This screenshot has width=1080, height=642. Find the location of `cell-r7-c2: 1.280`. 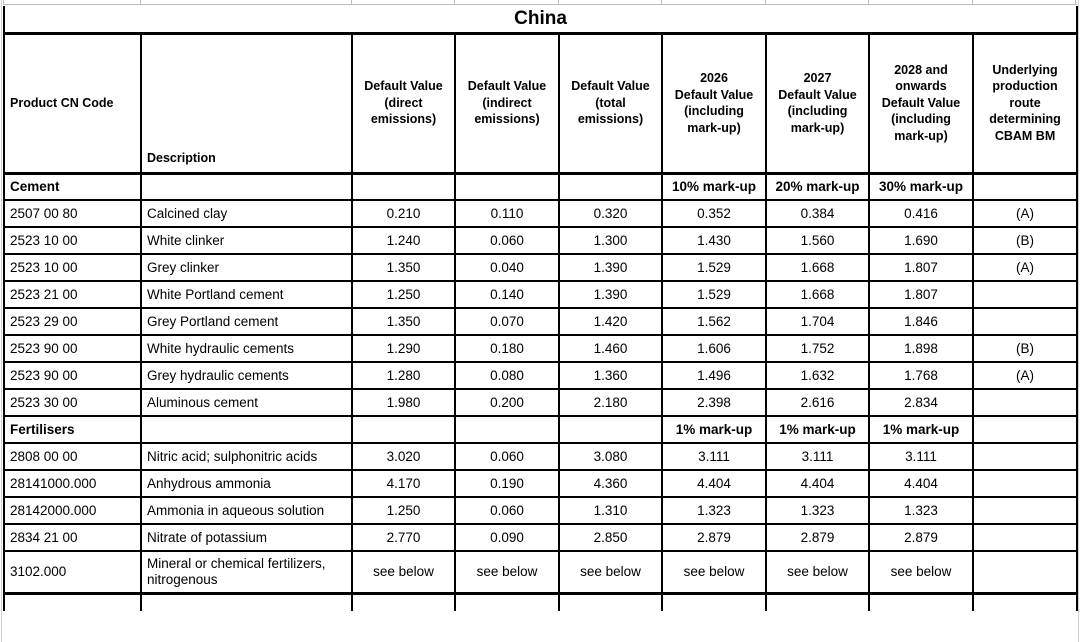

cell-r7-c2: 1.280 is located at coordinates (403, 375).